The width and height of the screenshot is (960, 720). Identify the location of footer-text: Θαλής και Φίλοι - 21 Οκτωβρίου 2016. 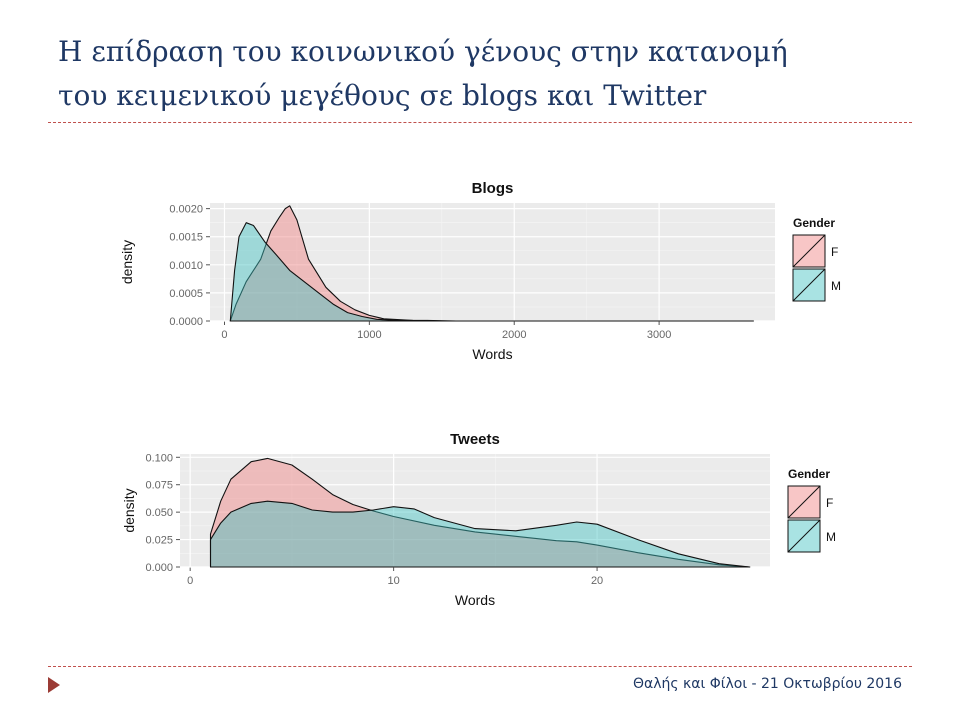
(767, 684).